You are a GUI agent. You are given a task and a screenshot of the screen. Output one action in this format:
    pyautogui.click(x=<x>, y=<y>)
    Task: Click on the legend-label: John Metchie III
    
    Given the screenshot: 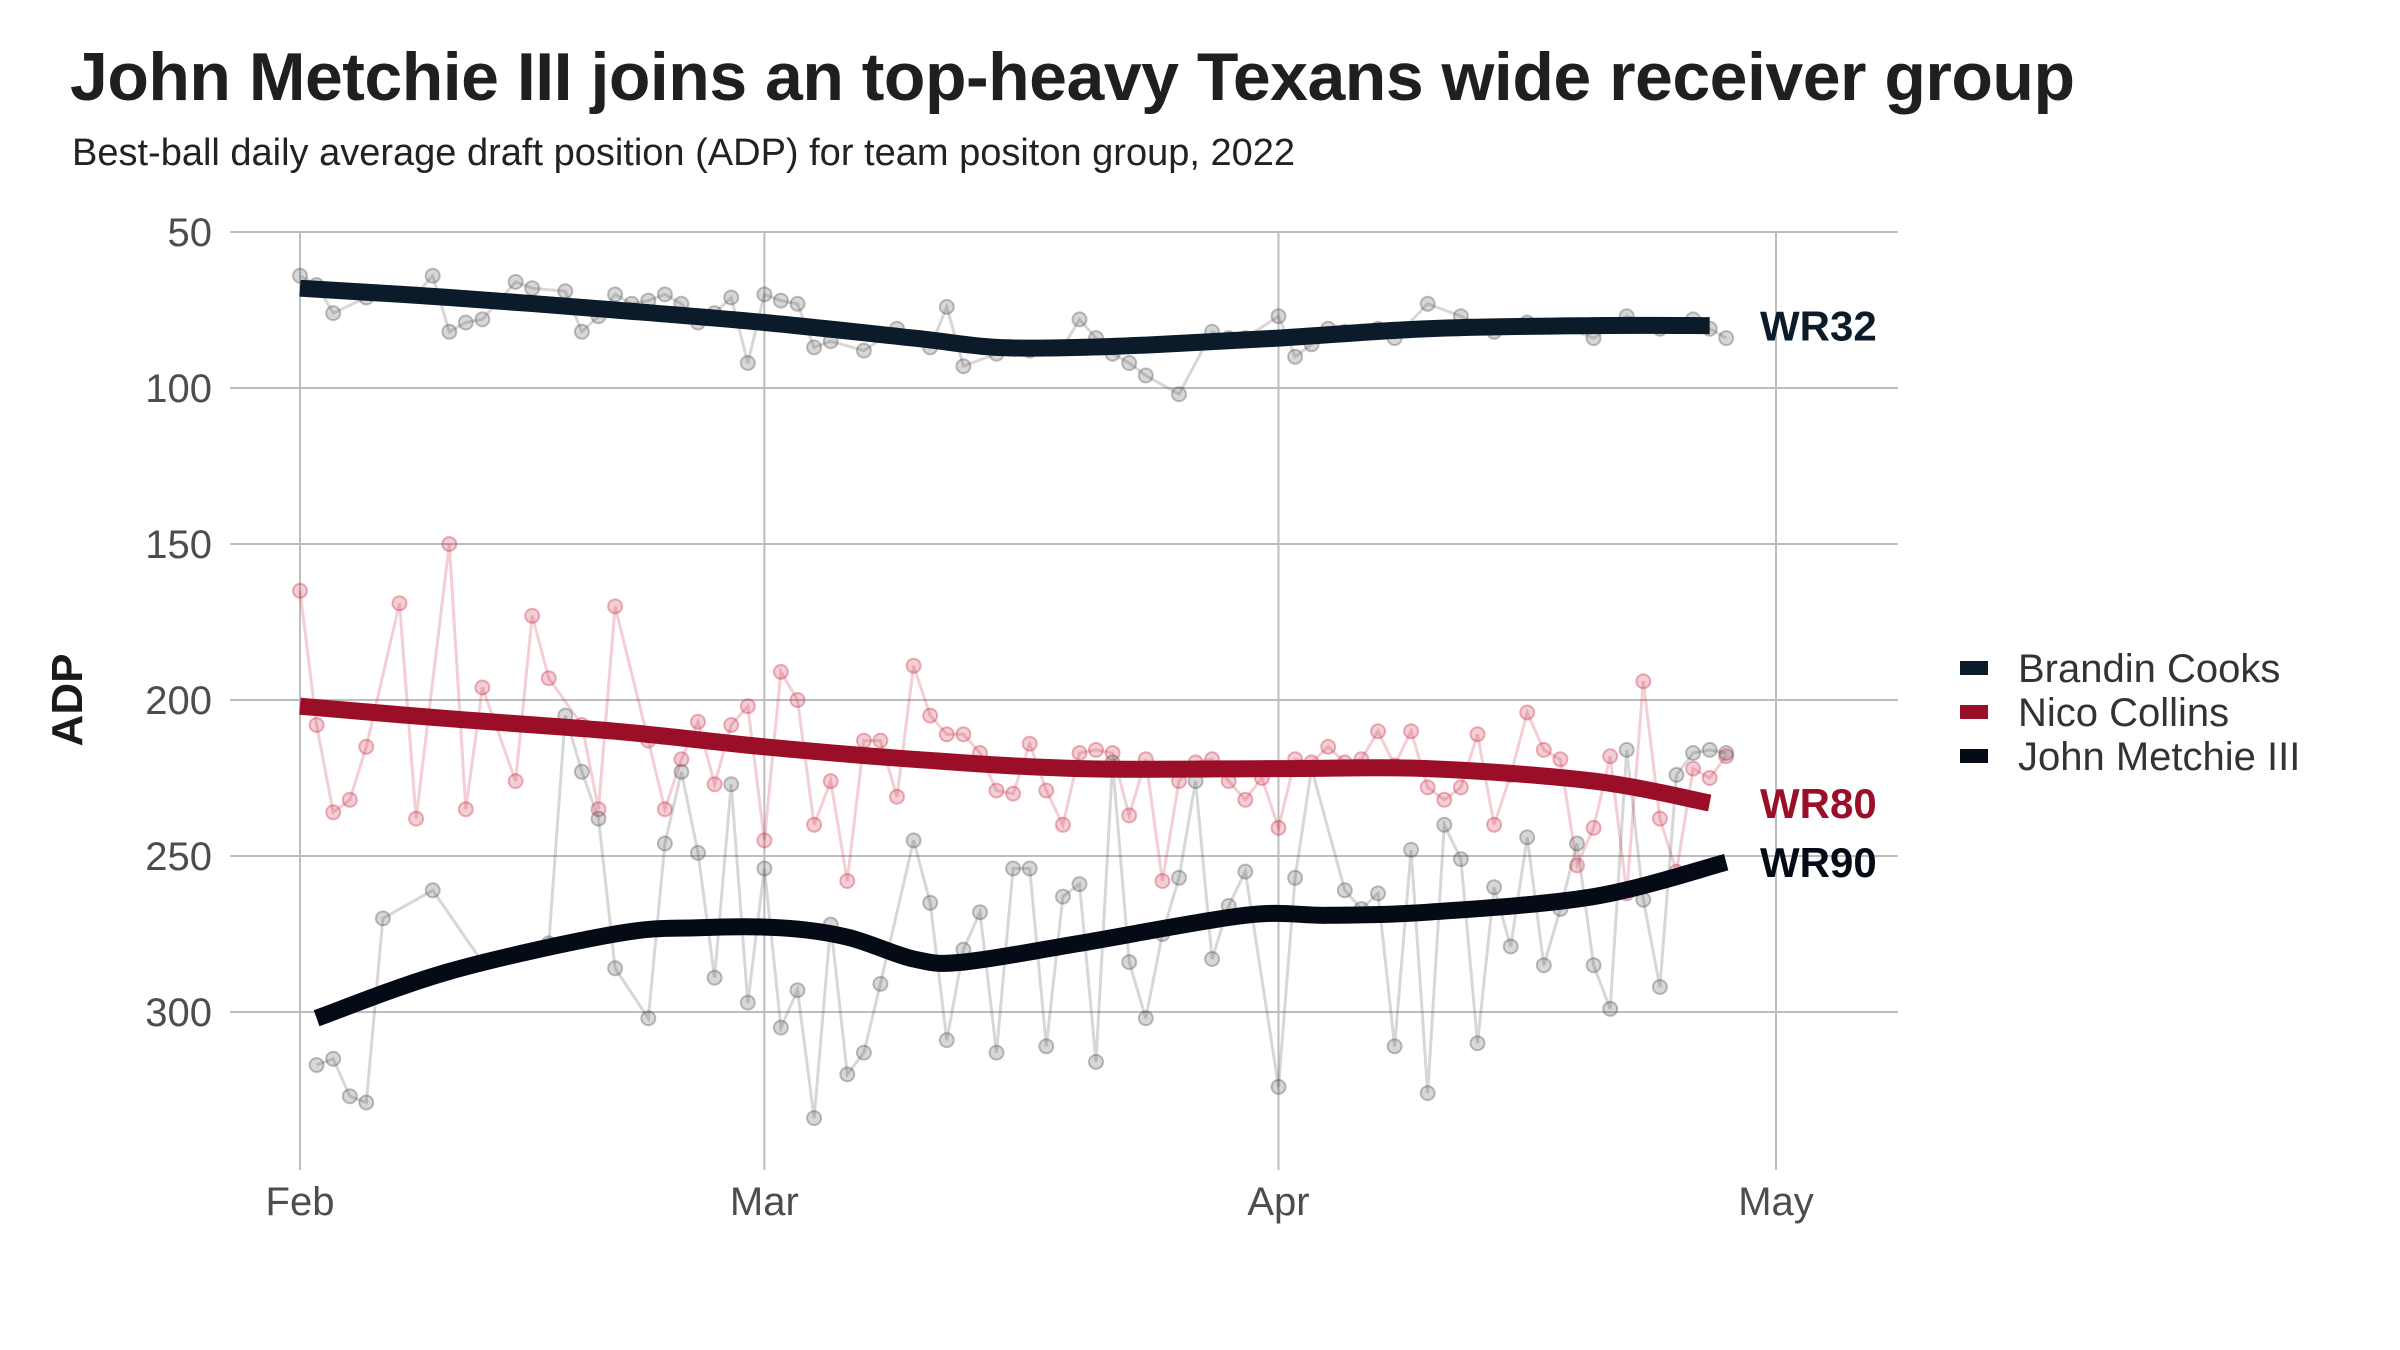 What is the action you would take?
    pyautogui.click(x=2159, y=757)
    